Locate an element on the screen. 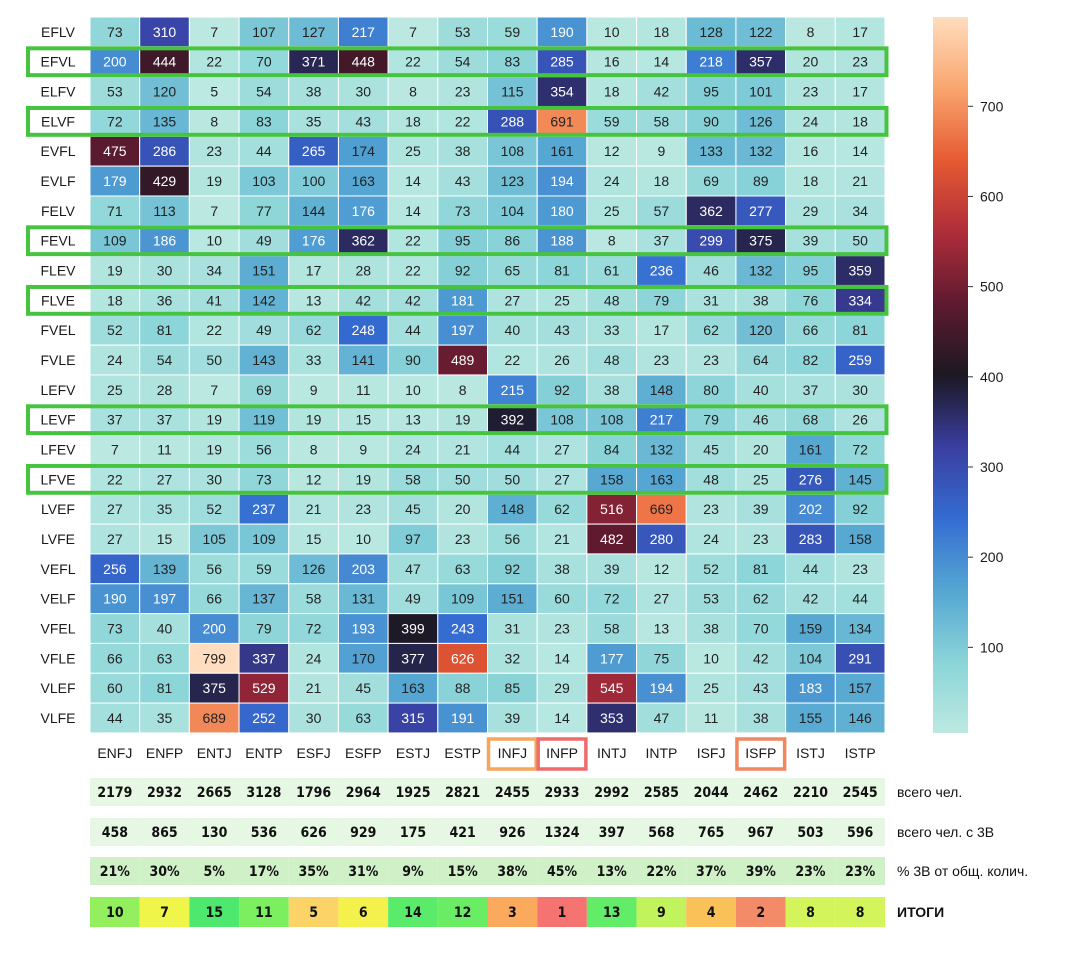  cell-value: 35 is located at coordinates (314, 121).